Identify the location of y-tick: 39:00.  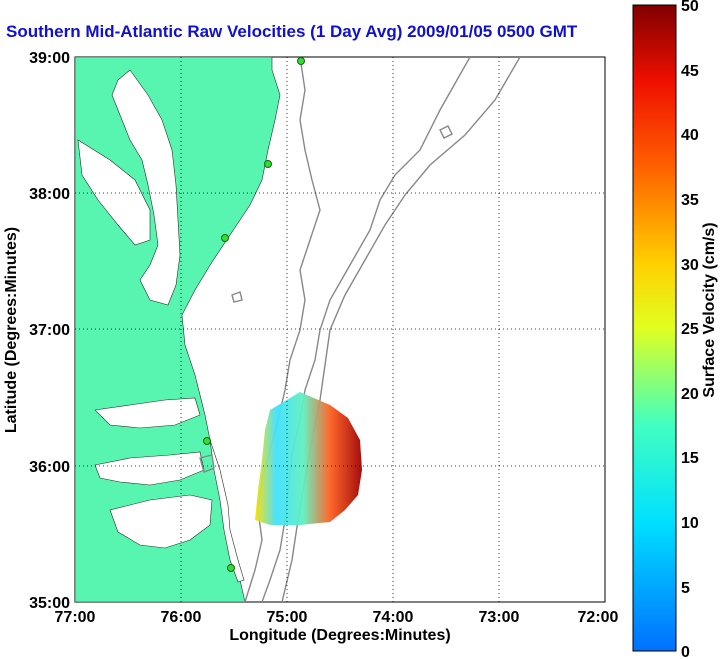
(49, 58).